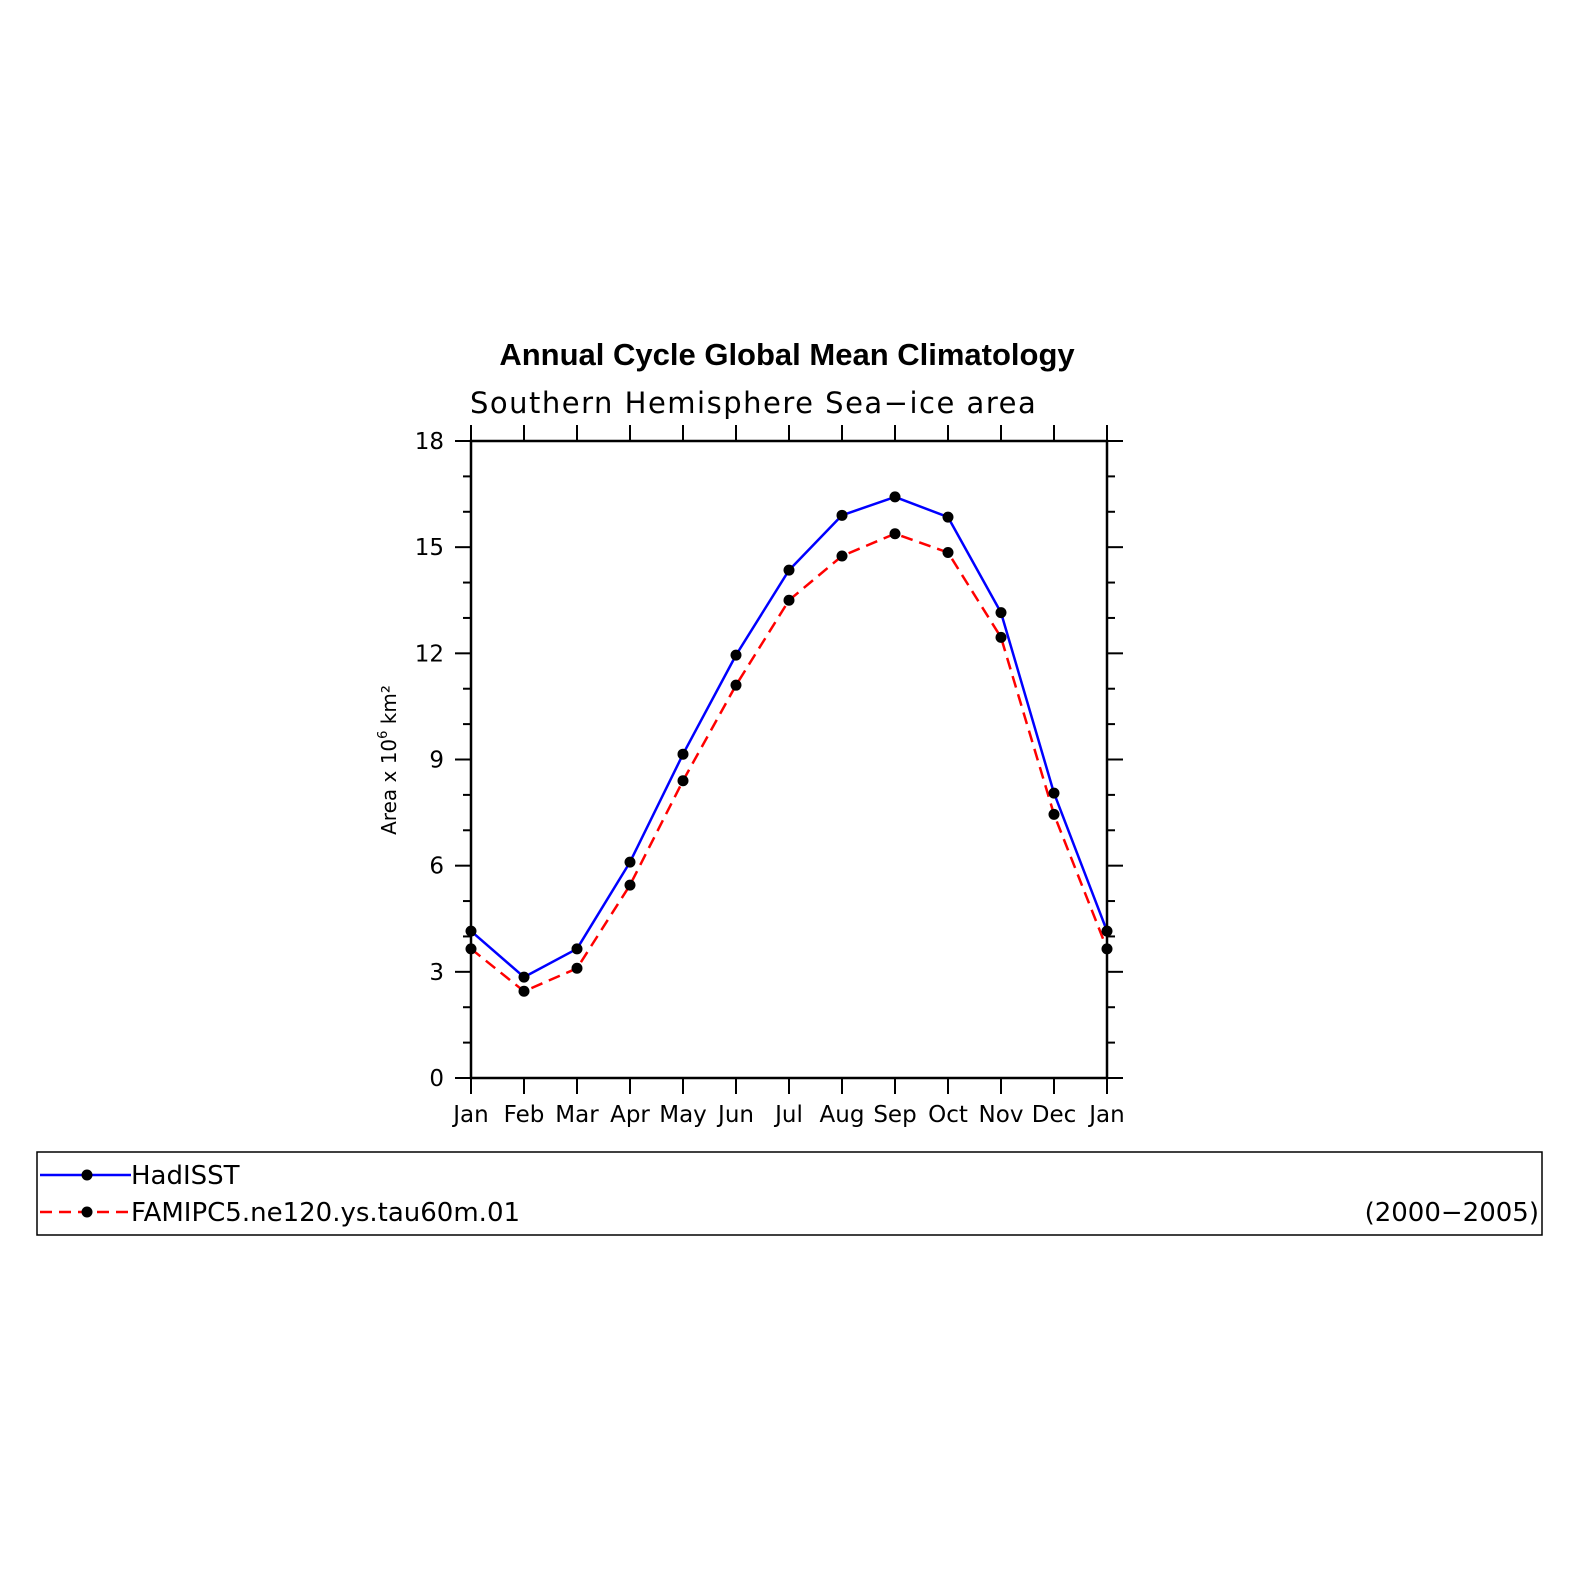 The height and width of the screenshot is (1575, 1575). Describe the element at coordinates (1001, 1115) in the screenshot. I see `x-tick-label: Nov` at that location.